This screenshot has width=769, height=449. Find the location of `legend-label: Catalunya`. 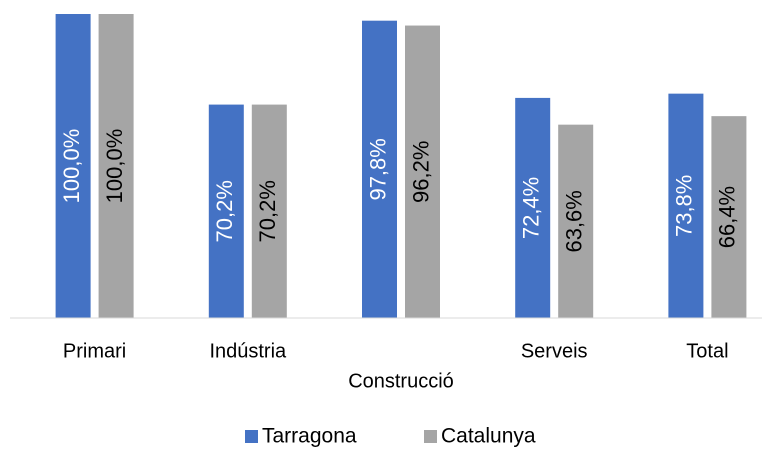

legend-label: Catalunya is located at coordinates (488, 436).